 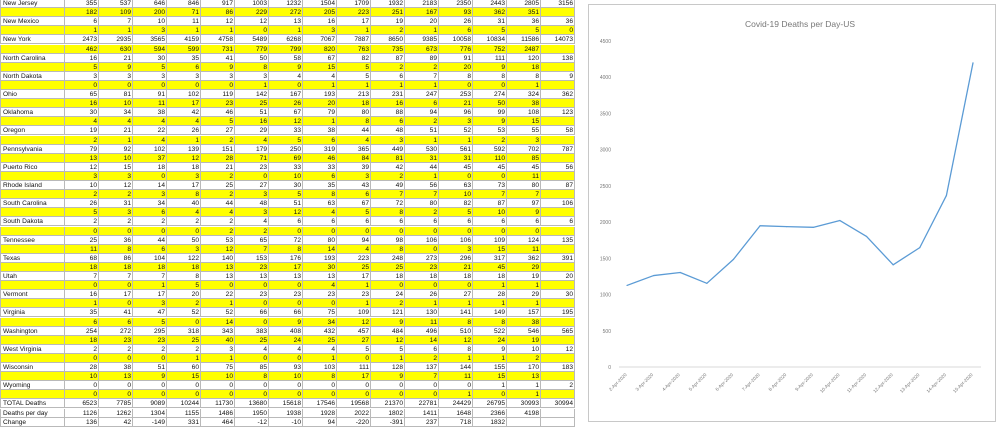 I want to click on cell: 5, so click(x=82, y=213).